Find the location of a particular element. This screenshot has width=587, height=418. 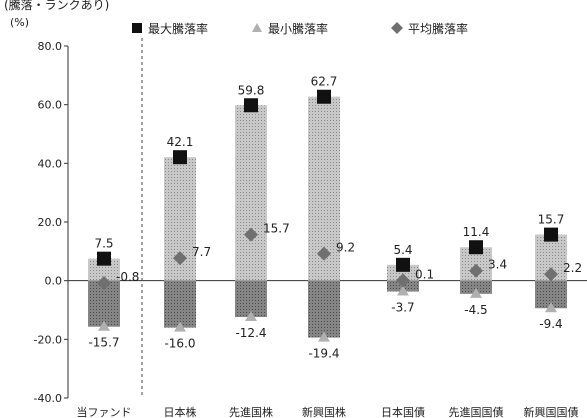

legend-label: 最小騰落率 is located at coordinates (298, 28).